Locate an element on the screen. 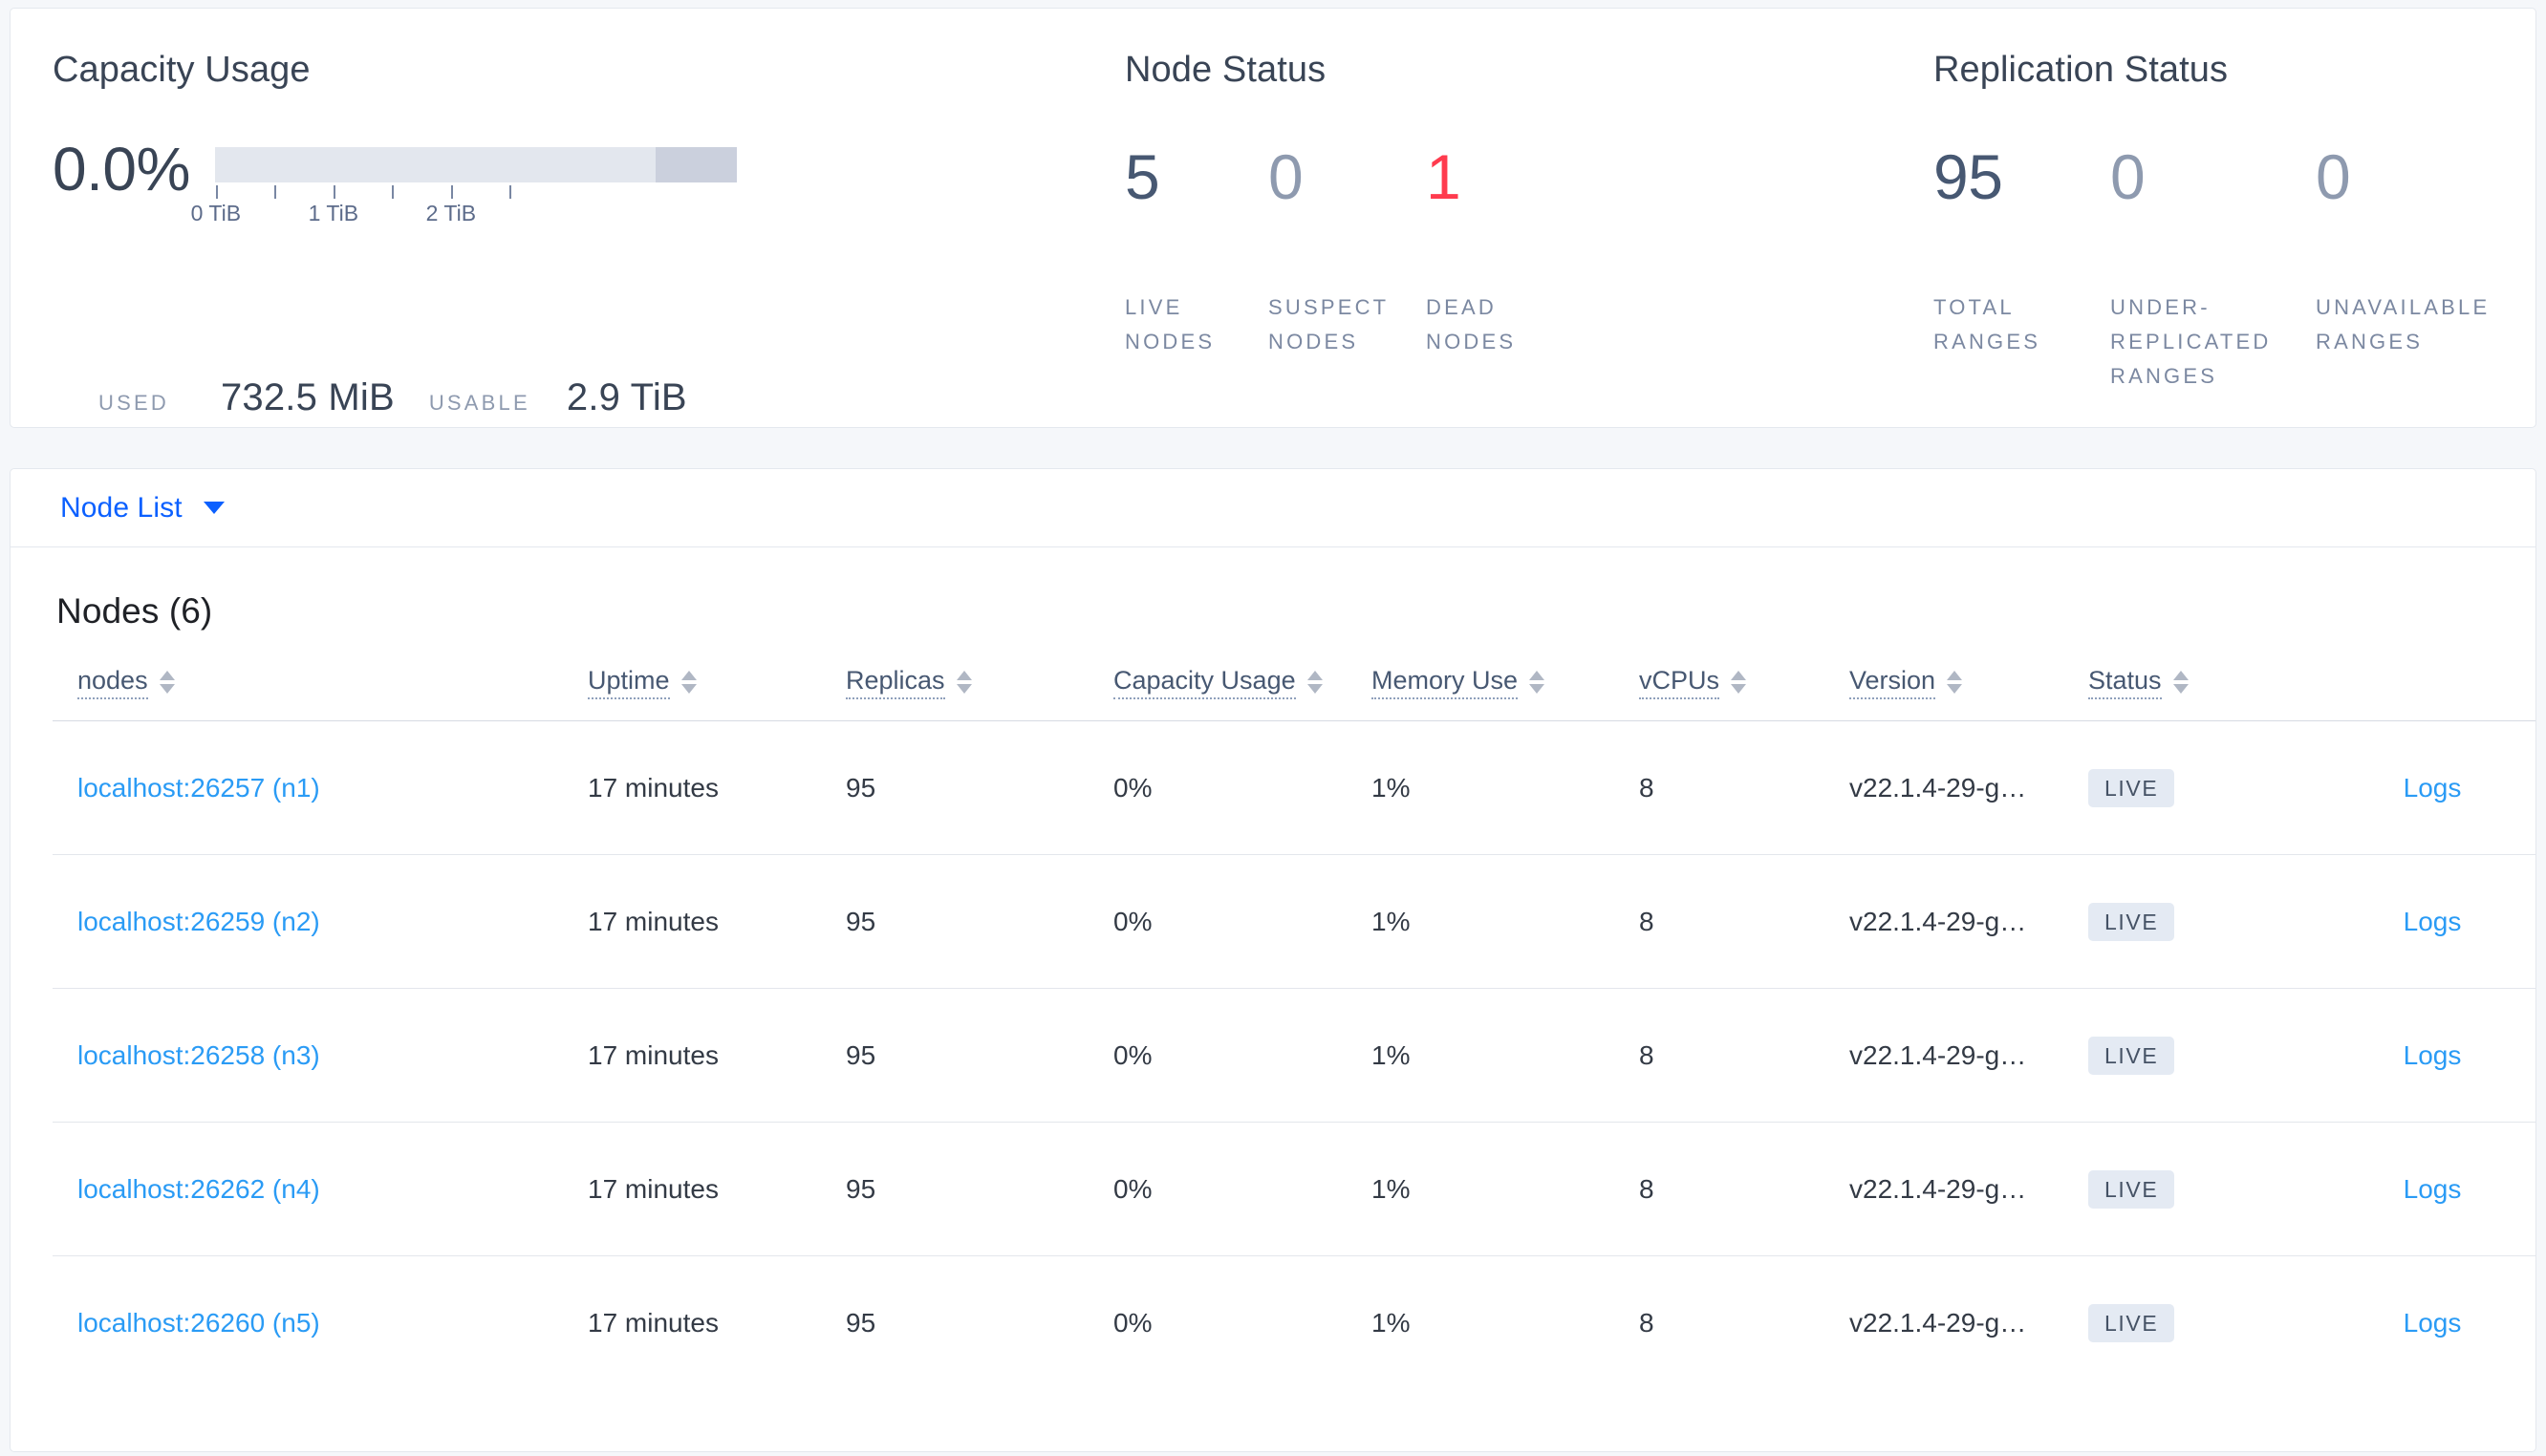 The height and width of the screenshot is (1456, 2546). metric-value: 95 is located at coordinates (1968, 177).